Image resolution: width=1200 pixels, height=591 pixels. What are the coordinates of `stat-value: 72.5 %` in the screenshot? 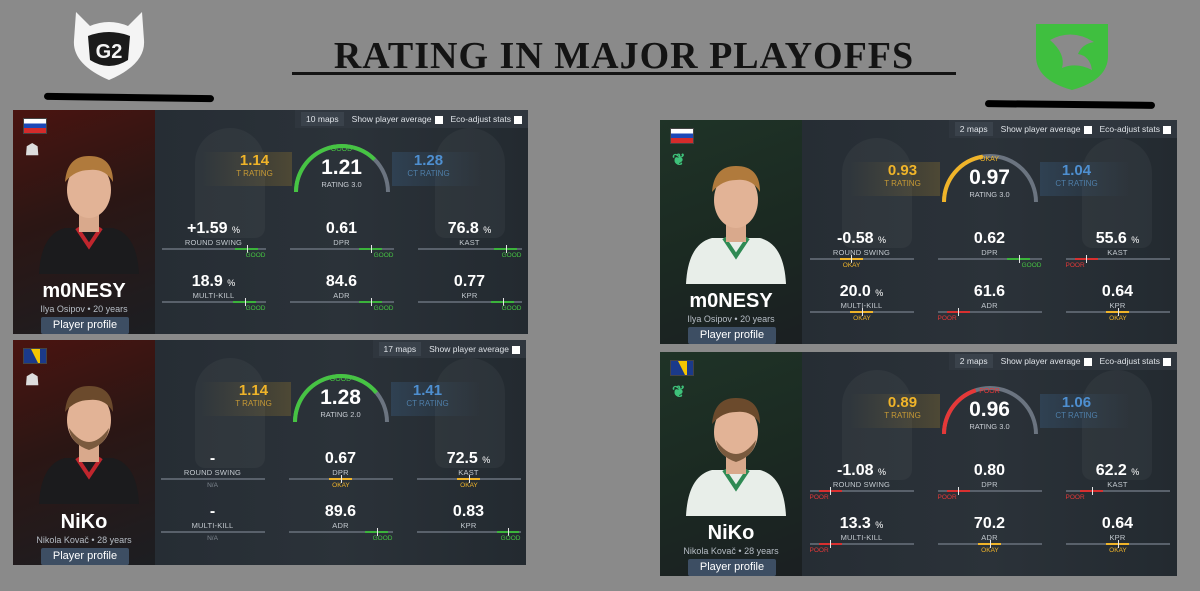 It's located at (469, 459).